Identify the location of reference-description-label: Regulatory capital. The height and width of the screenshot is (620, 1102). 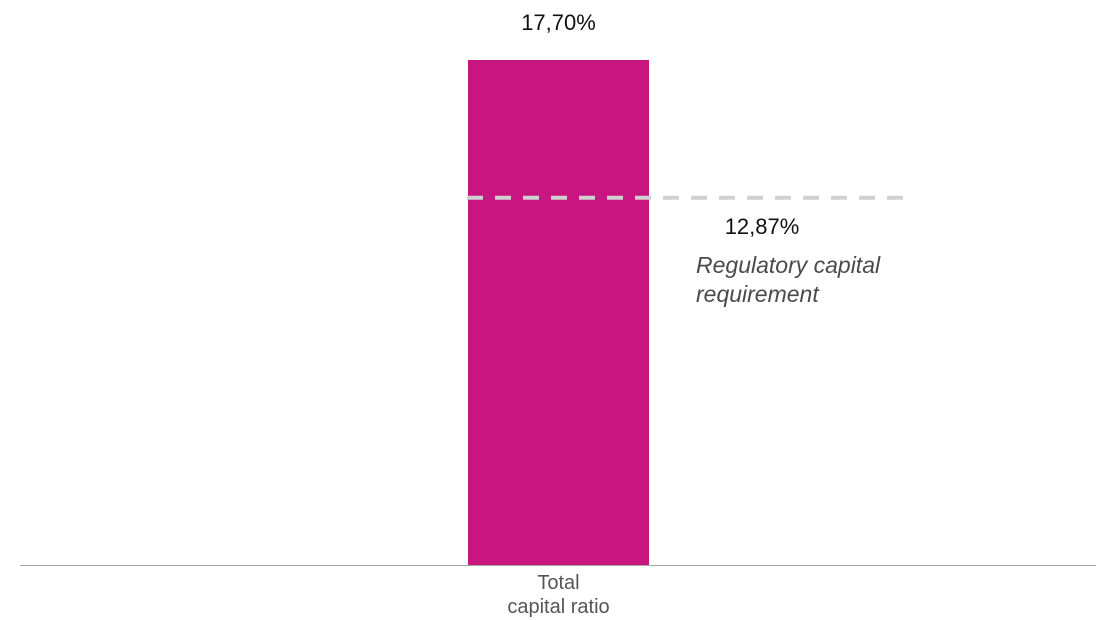
(788, 265).